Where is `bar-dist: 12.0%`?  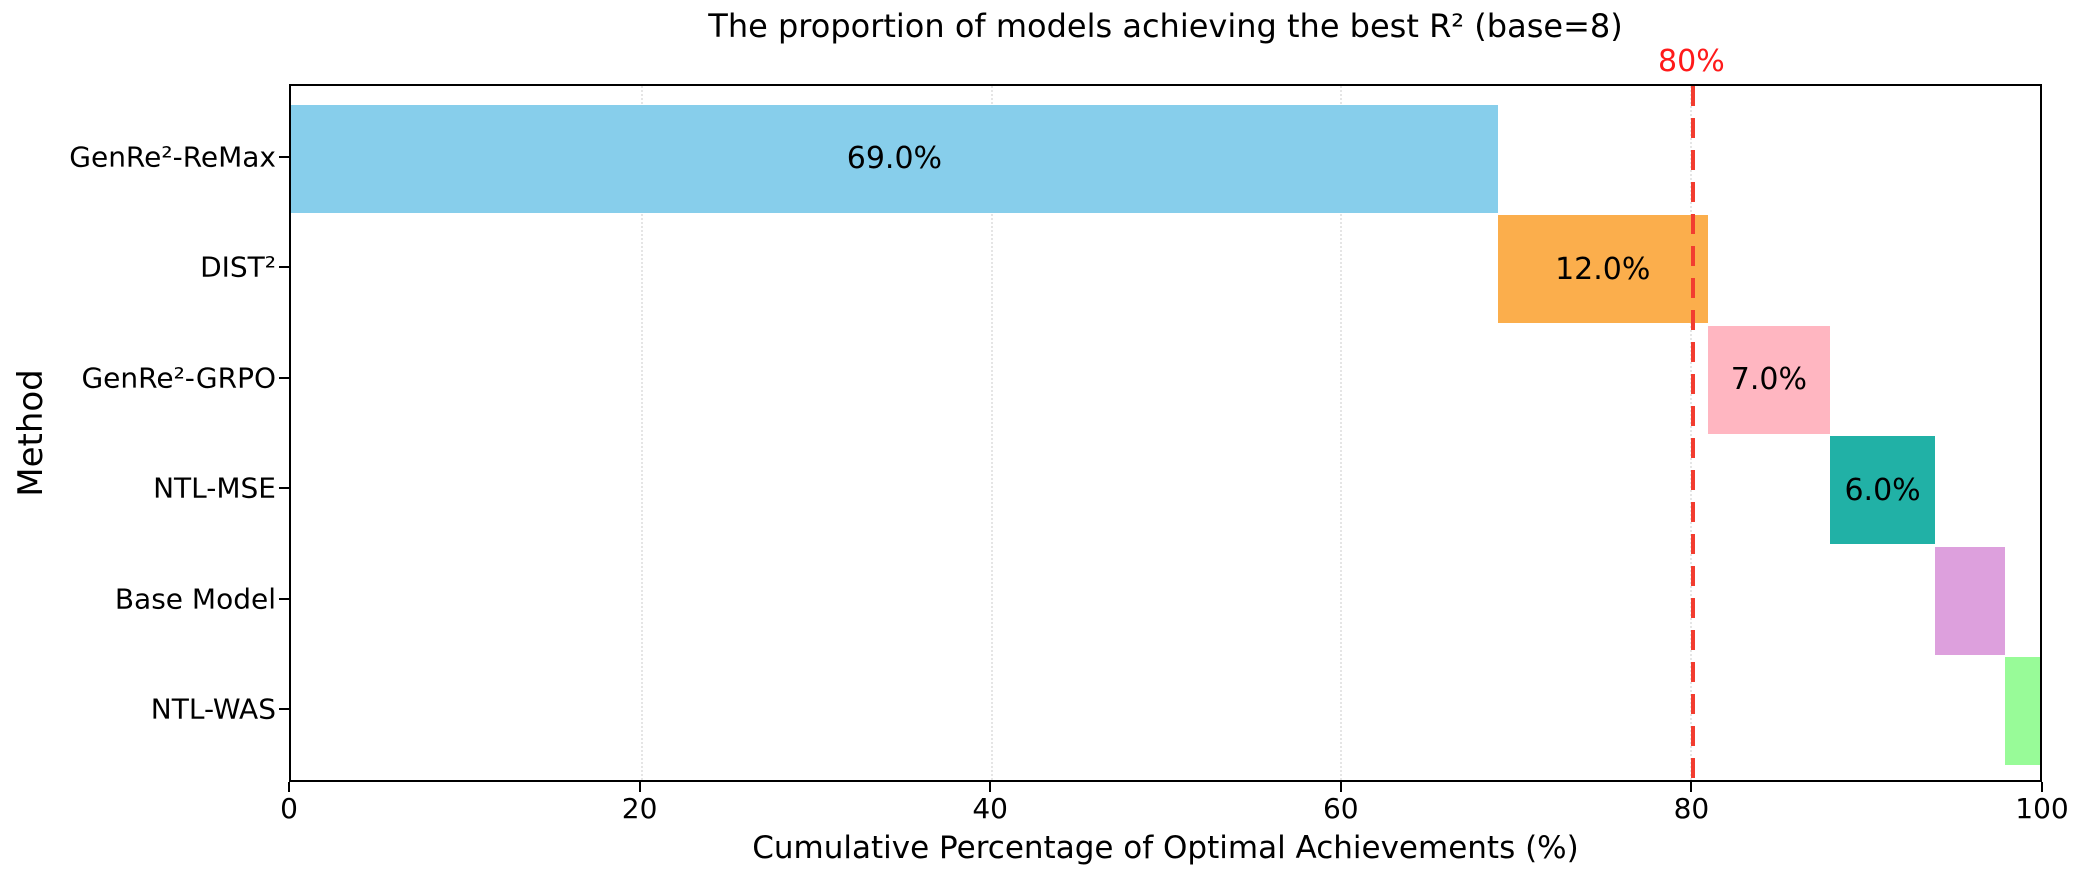
bar-dist: 12.0% is located at coordinates (1602, 269).